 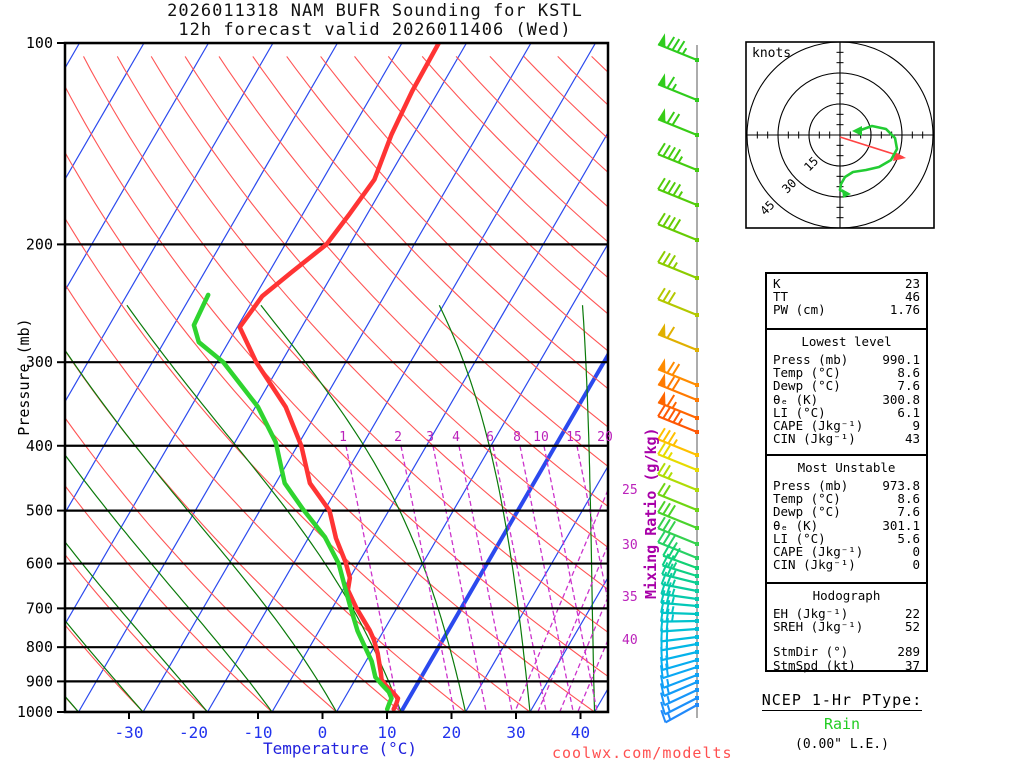 I want to click on temperature-tick-label: -20, so click(x=193, y=732).